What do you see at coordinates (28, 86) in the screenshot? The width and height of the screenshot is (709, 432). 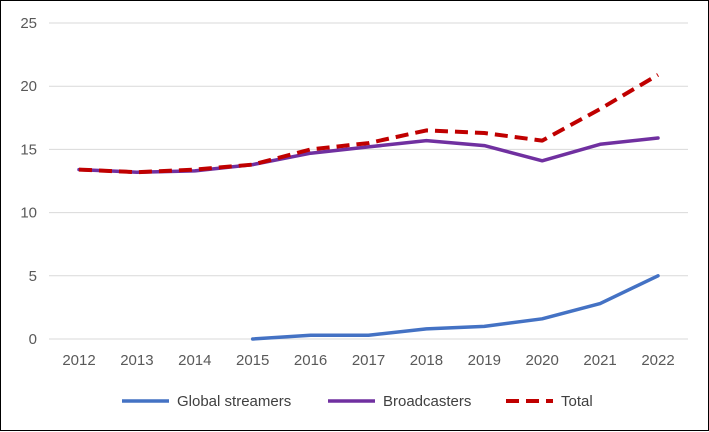 I see `y-tick-label: 20` at bounding box center [28, 86].